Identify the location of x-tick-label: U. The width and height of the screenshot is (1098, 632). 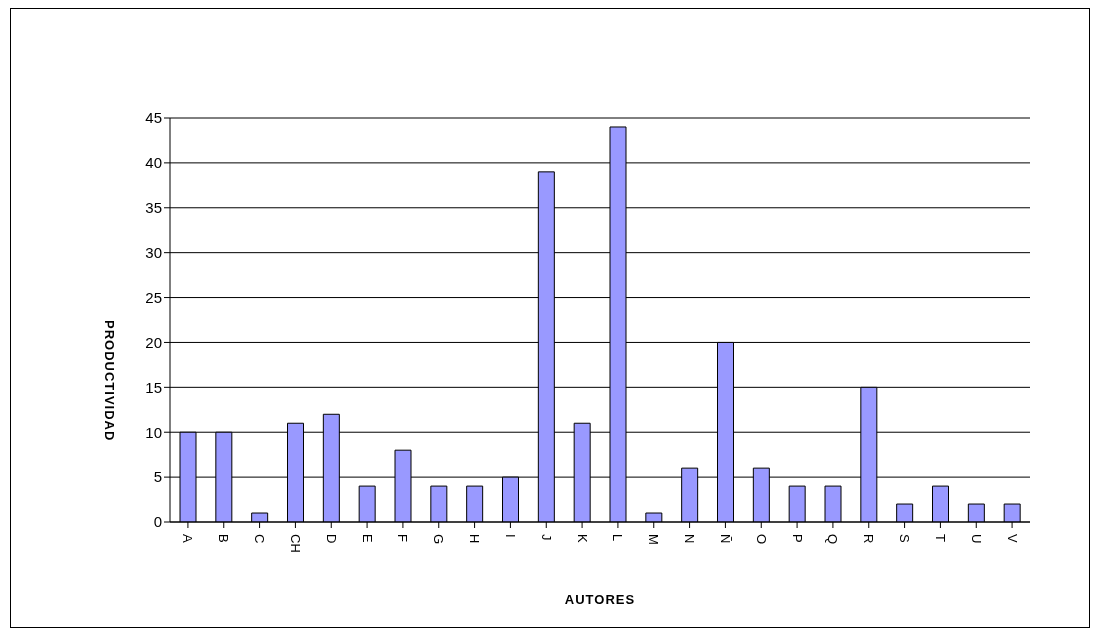
(976, 539).